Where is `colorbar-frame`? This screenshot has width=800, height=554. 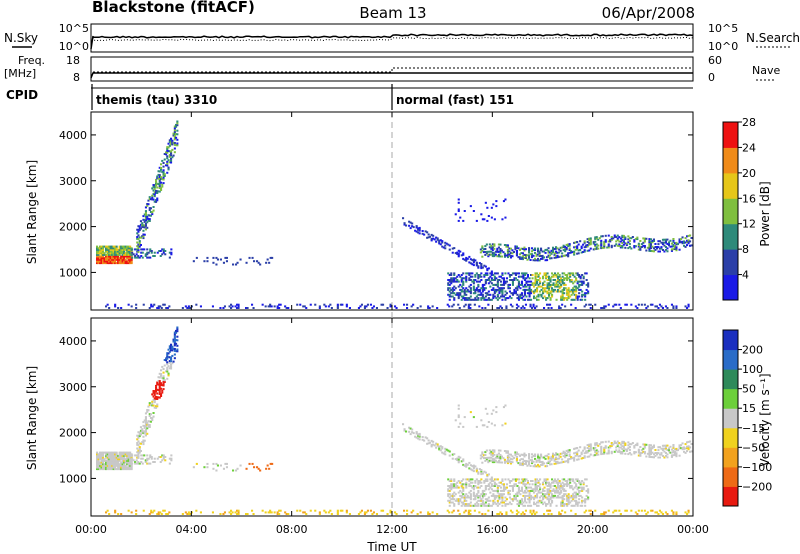 colorbar-frame is located at coordinates (730, 418).